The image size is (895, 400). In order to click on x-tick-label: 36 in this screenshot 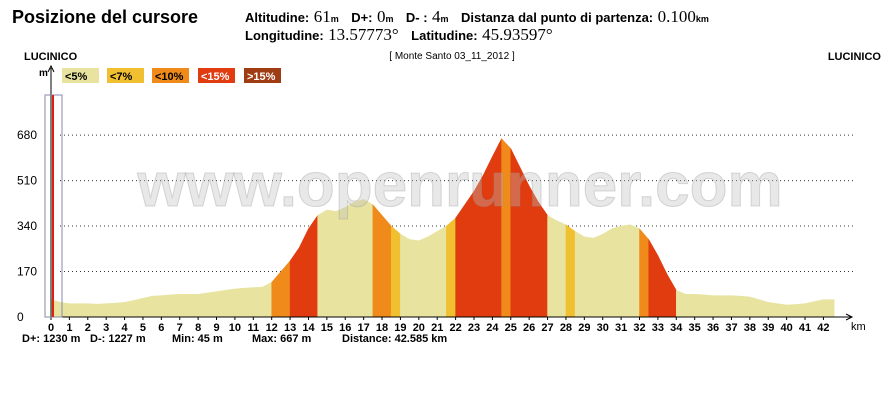, I will do `click(713, 328)`.